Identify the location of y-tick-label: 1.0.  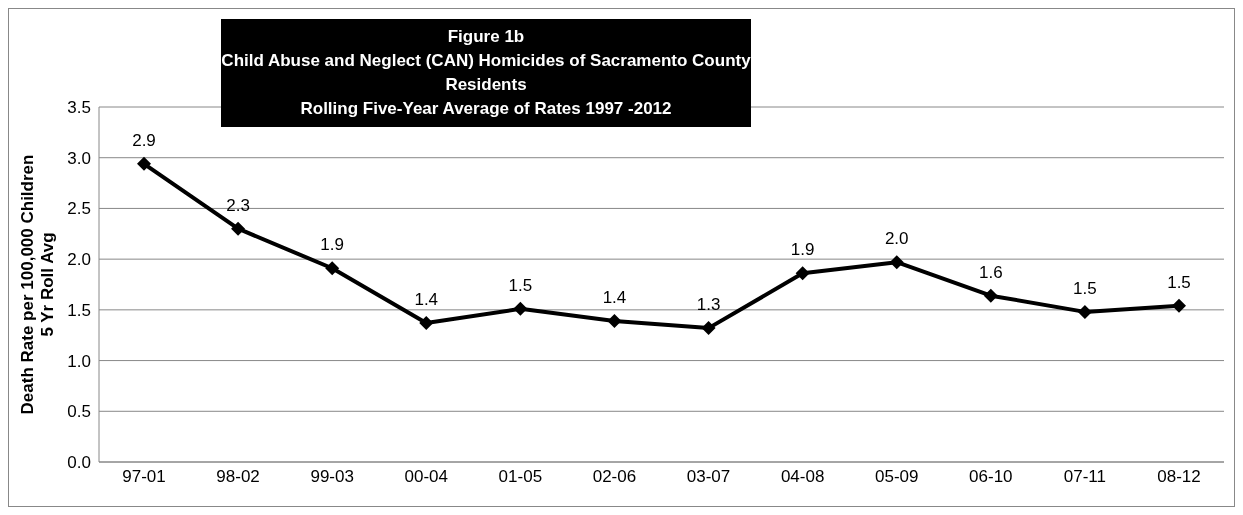
(79, 361).